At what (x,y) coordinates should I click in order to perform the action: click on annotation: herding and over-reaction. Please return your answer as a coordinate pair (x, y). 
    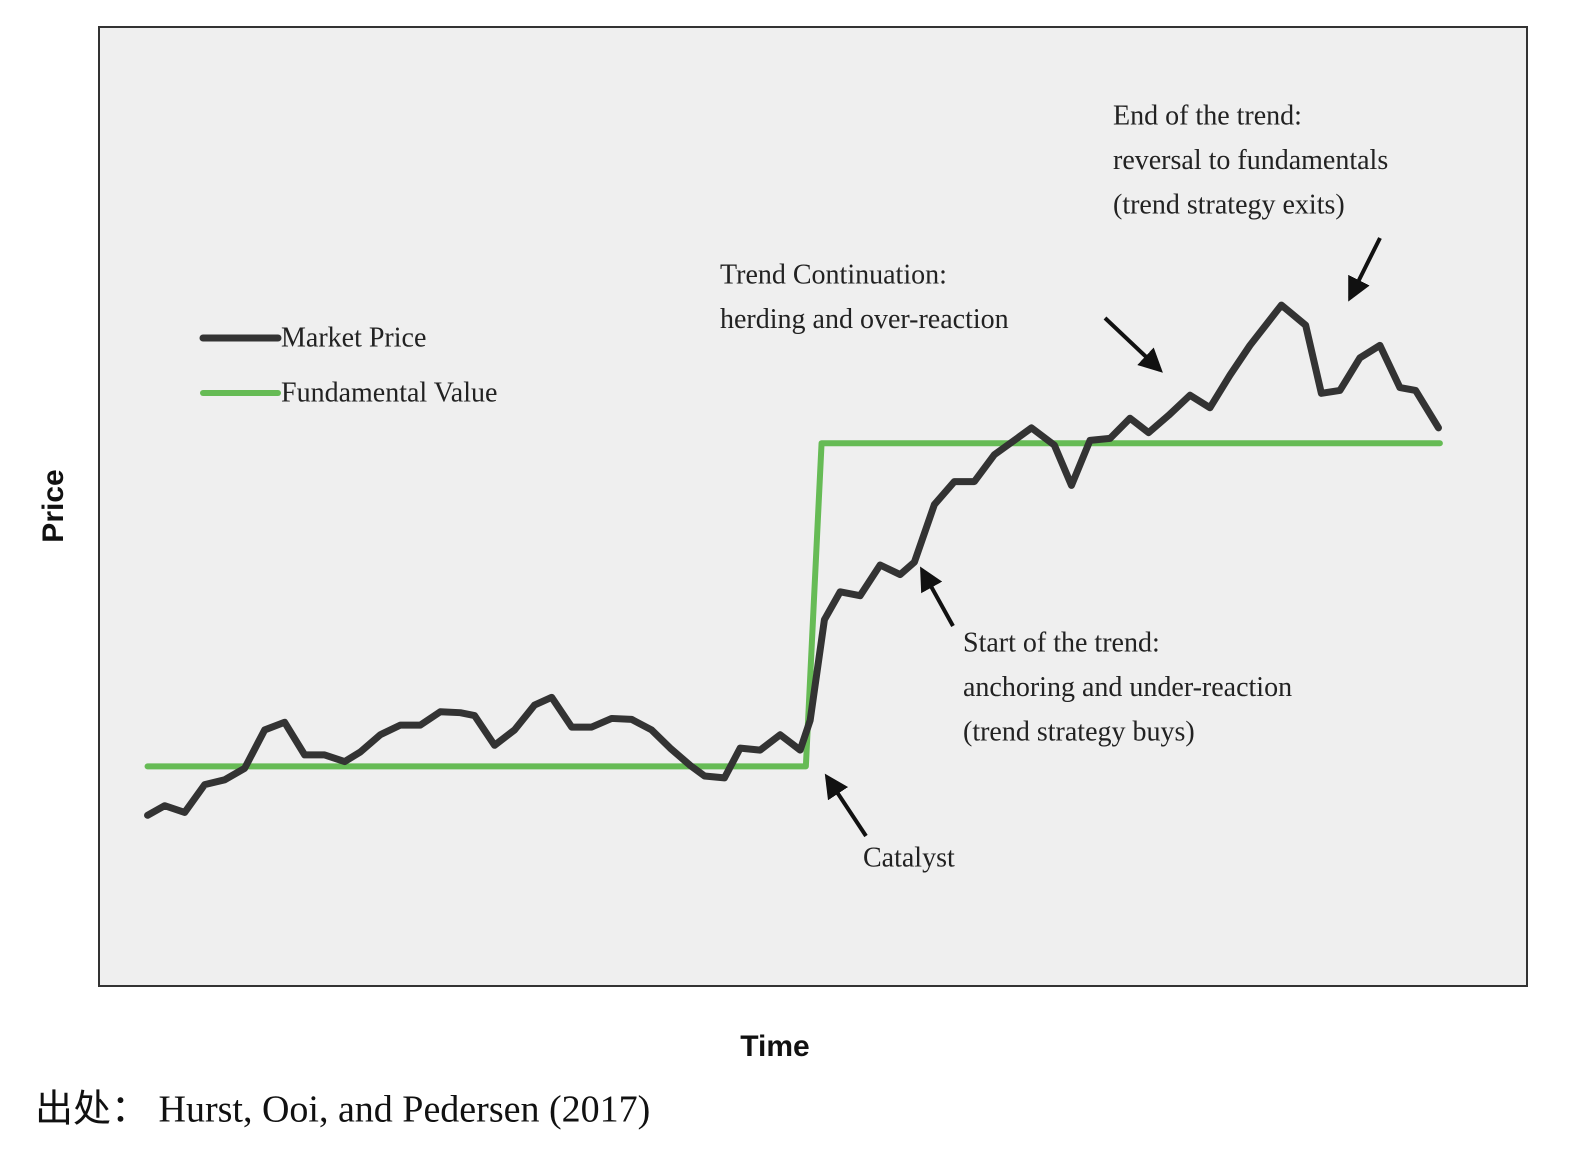
    Looking at the image, I should click on (864, 319).